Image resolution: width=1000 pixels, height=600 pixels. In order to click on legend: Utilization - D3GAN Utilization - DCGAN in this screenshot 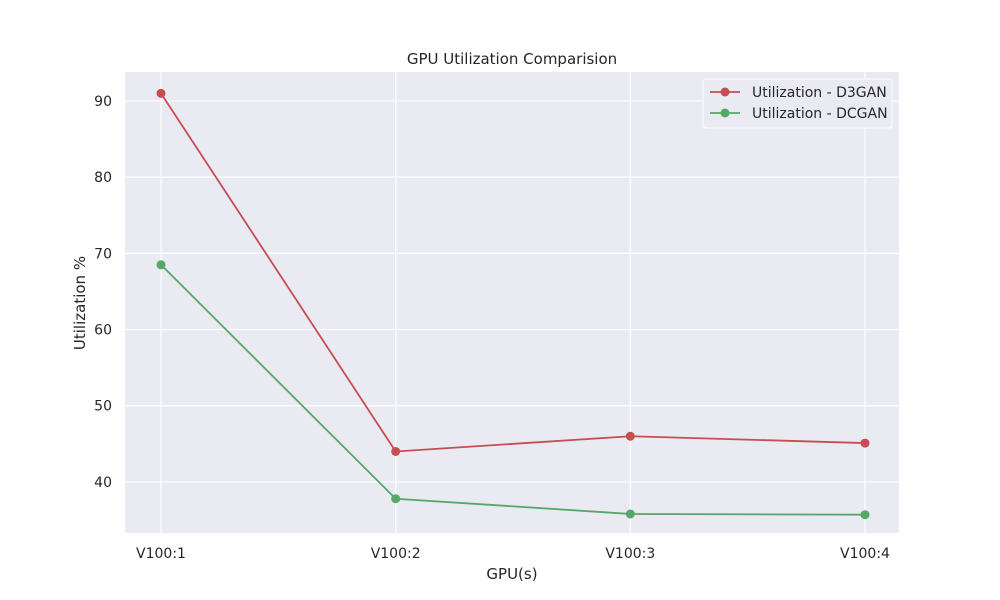, I will do `click(797, 103)`.